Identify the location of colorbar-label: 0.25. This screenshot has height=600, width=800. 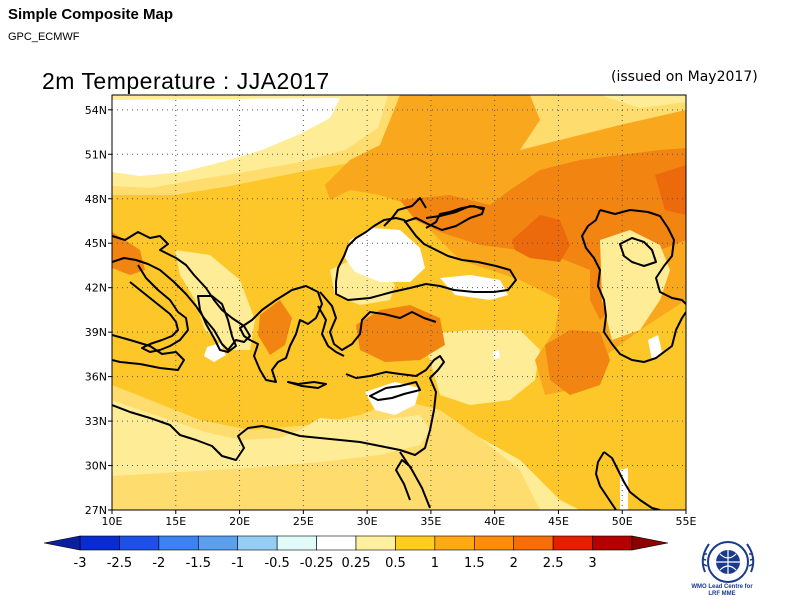
(356, 563).